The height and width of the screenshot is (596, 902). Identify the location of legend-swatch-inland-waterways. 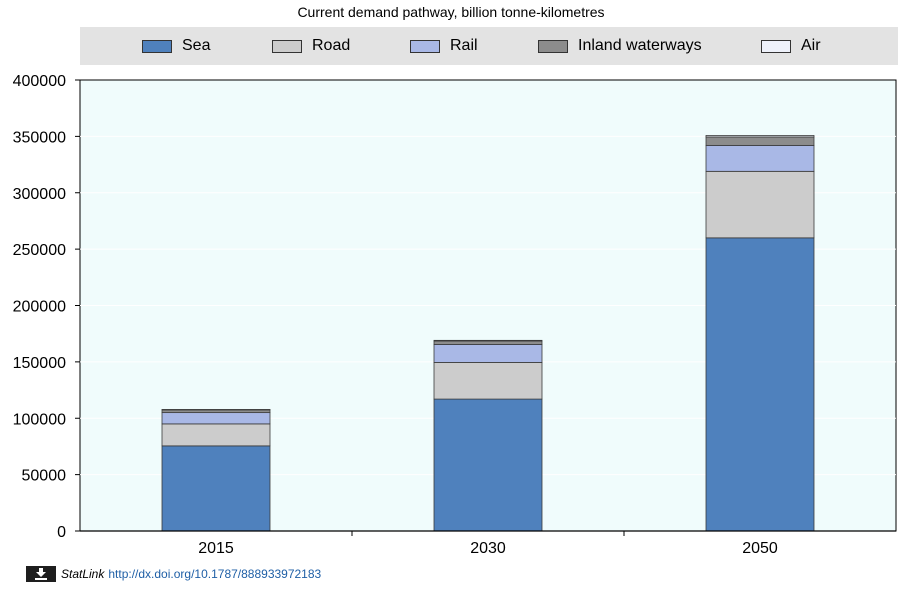
(553, 46).